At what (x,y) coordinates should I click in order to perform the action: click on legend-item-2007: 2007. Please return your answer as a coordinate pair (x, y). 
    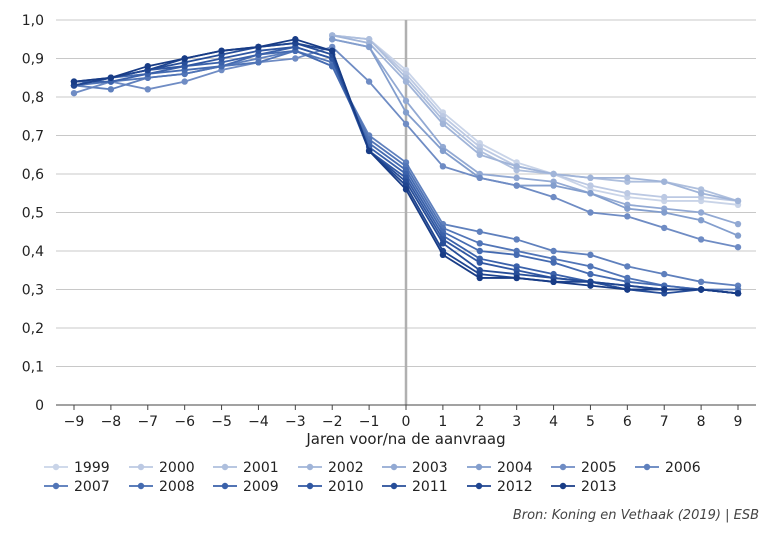
    Looking at the image, I should click on (77, 487).